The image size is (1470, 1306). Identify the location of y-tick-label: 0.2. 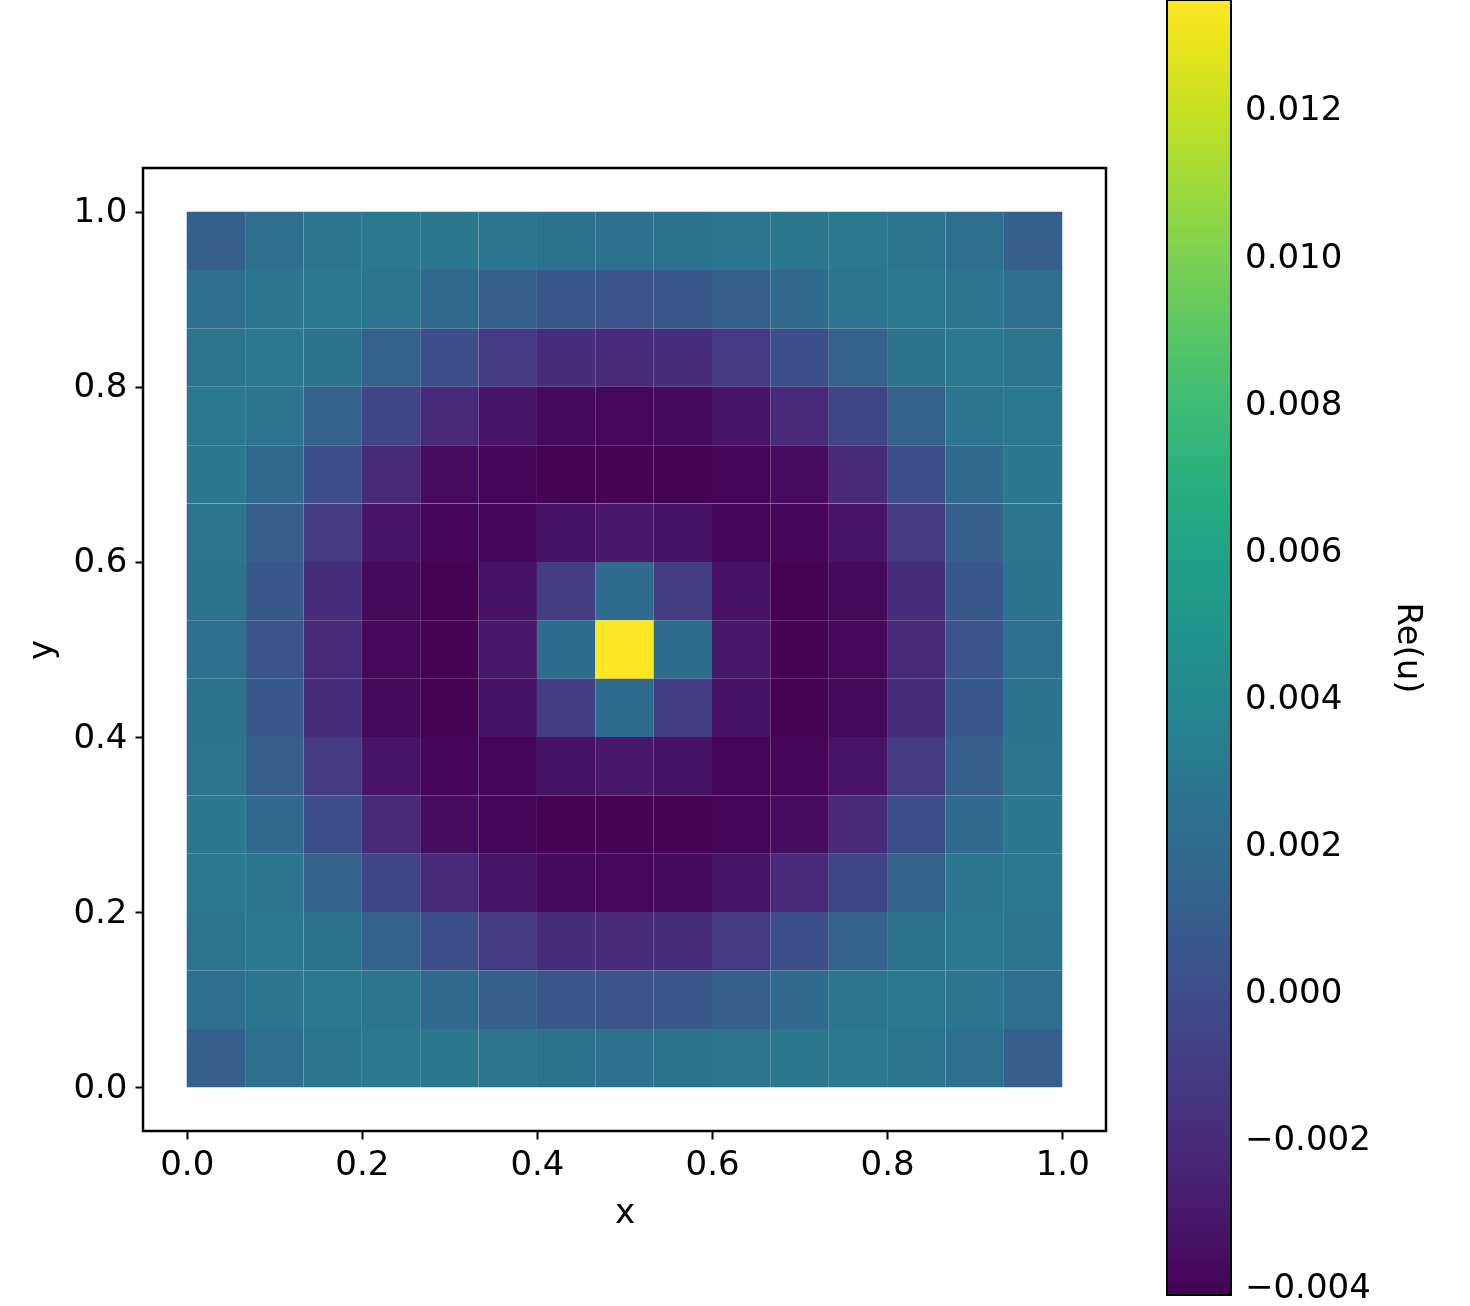
(100, 910).